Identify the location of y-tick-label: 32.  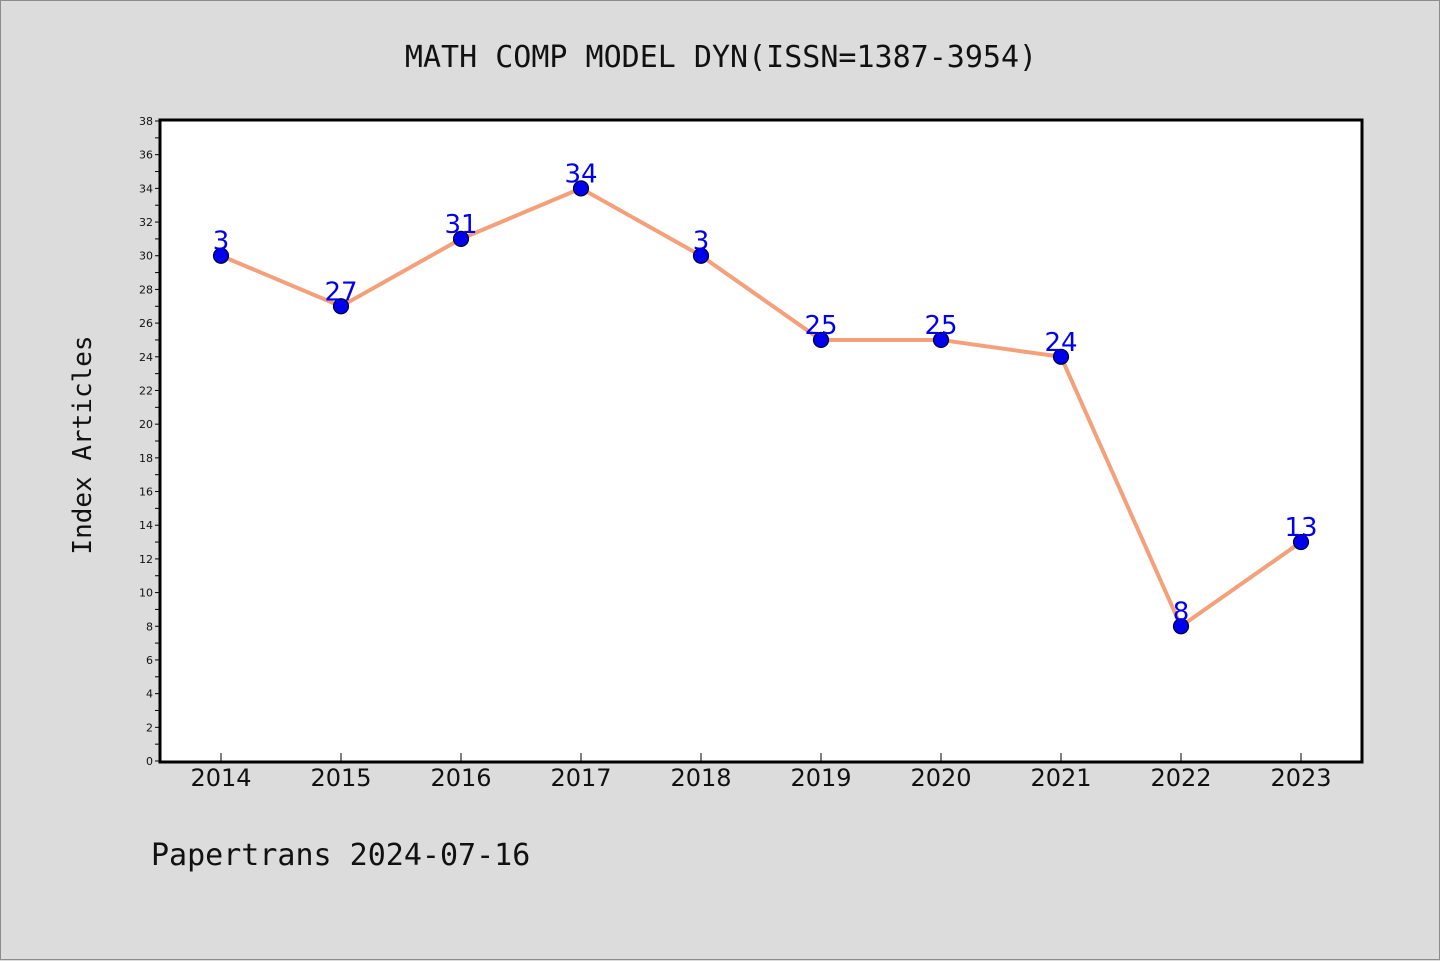
(146, 222).